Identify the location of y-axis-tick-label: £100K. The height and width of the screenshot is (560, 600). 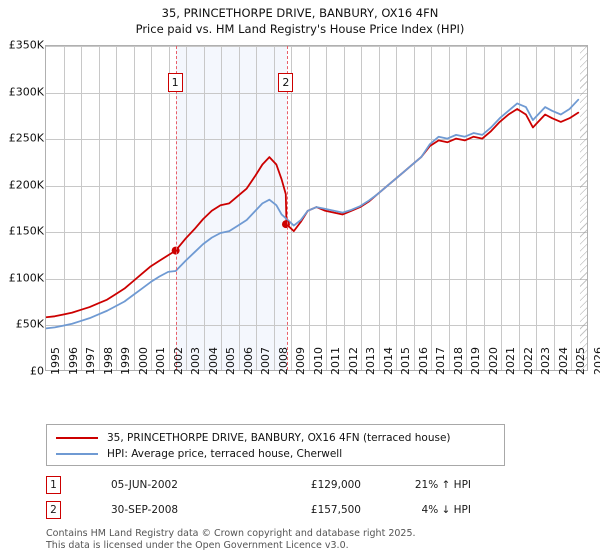
(26, 278).